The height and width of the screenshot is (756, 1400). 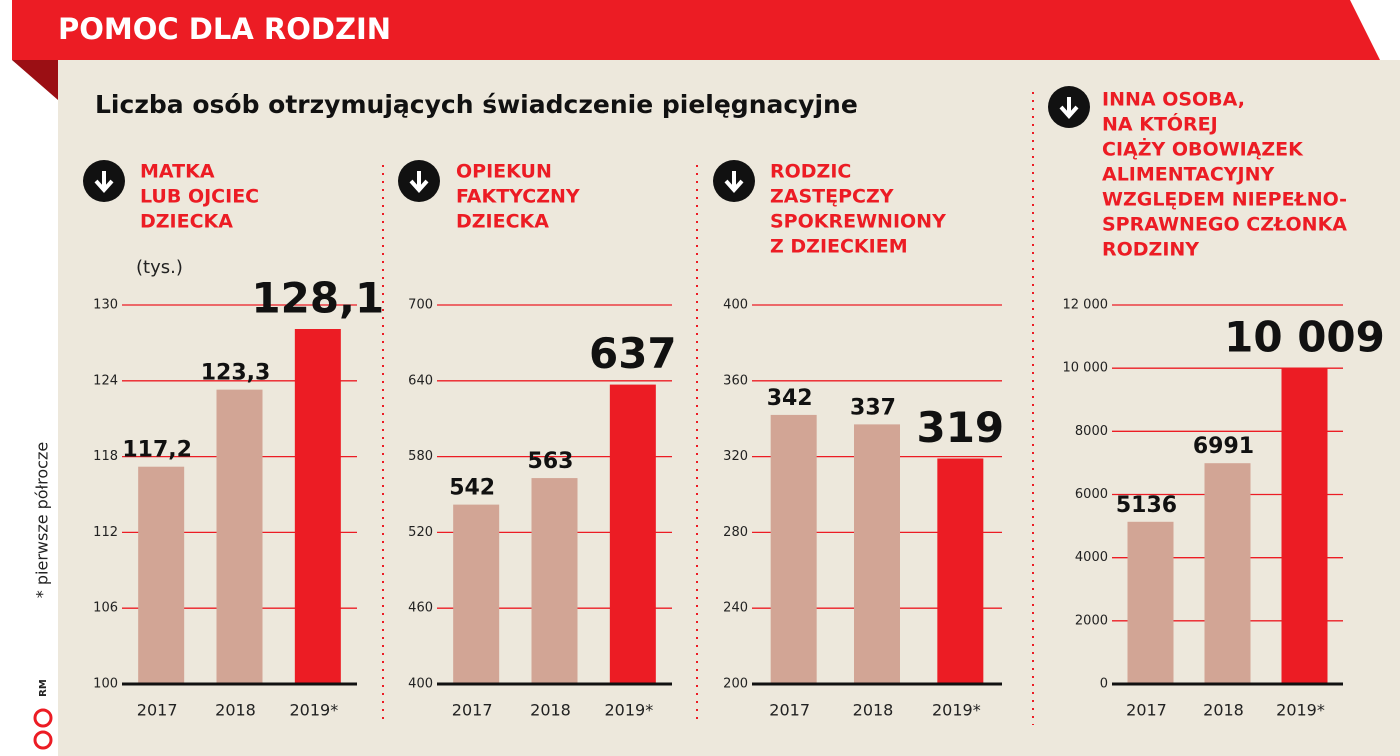 What do you see at coordinates (105, 532) in the screenshot?
I see `y-tick-label: 112` at bounding box center [105, 532].